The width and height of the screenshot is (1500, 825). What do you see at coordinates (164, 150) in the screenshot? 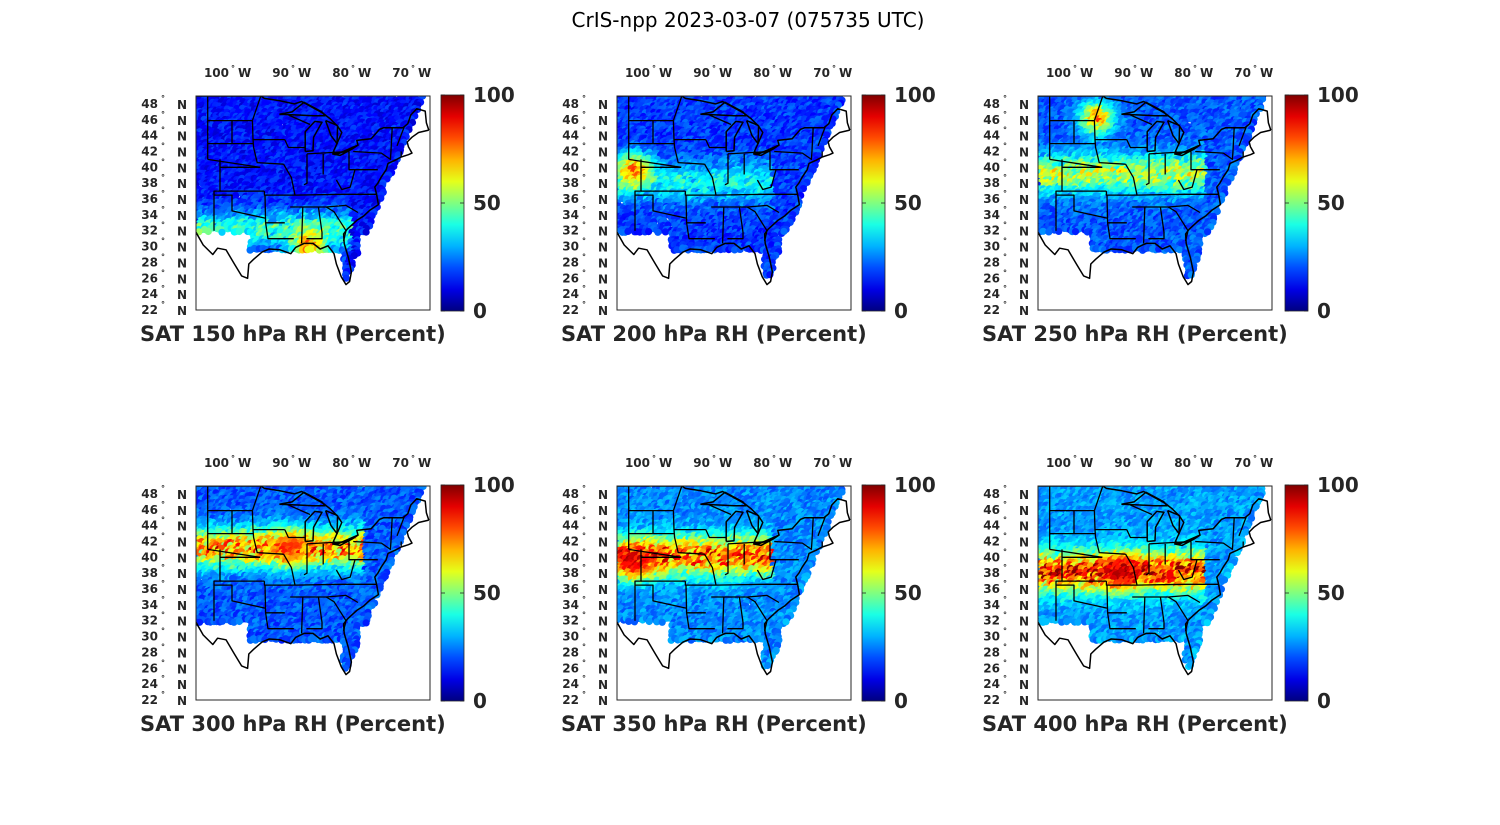
I see `lat-tick-label: 42 ° N` at bounding box center [164, 150].